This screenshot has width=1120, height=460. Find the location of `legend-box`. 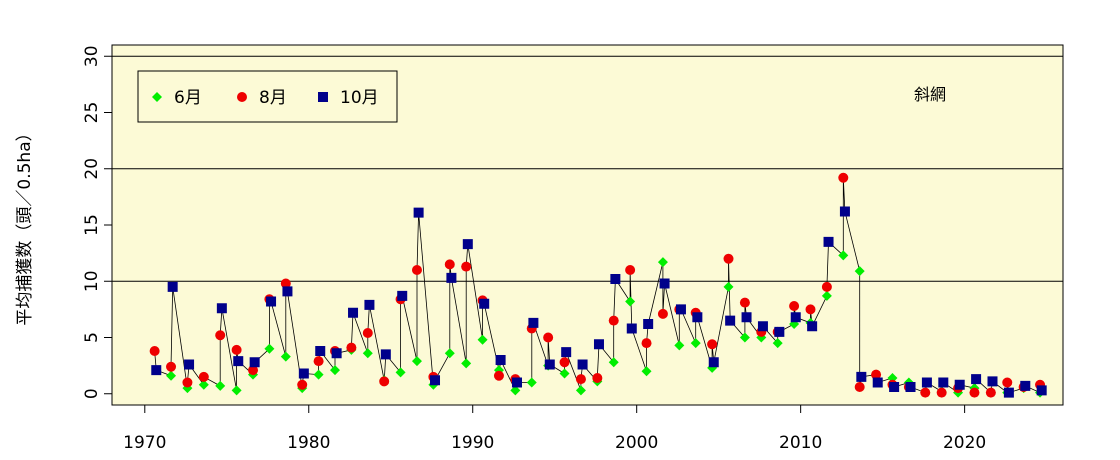

legend-box is located at coordinates (267, 96).